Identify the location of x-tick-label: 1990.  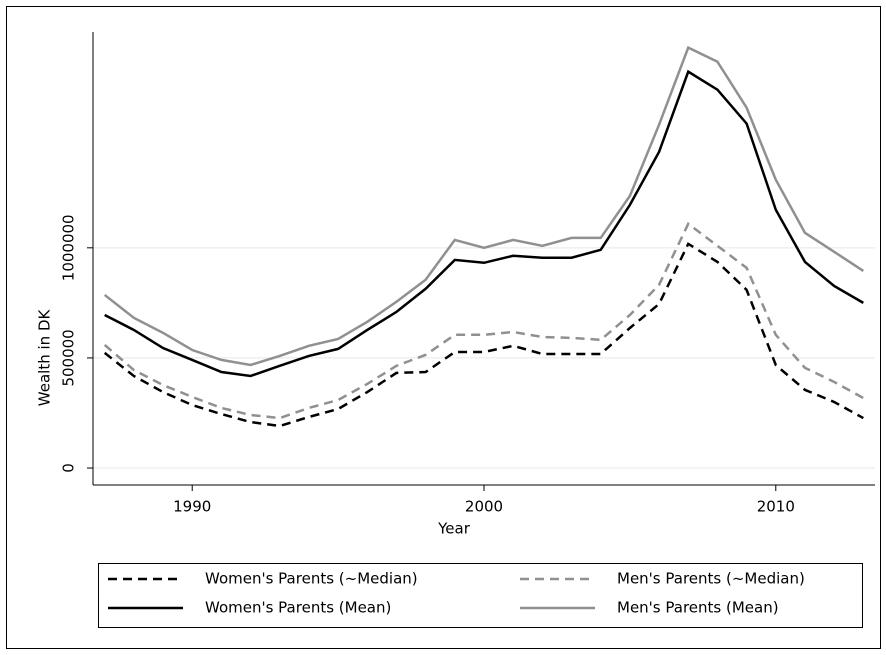
(192, 507).